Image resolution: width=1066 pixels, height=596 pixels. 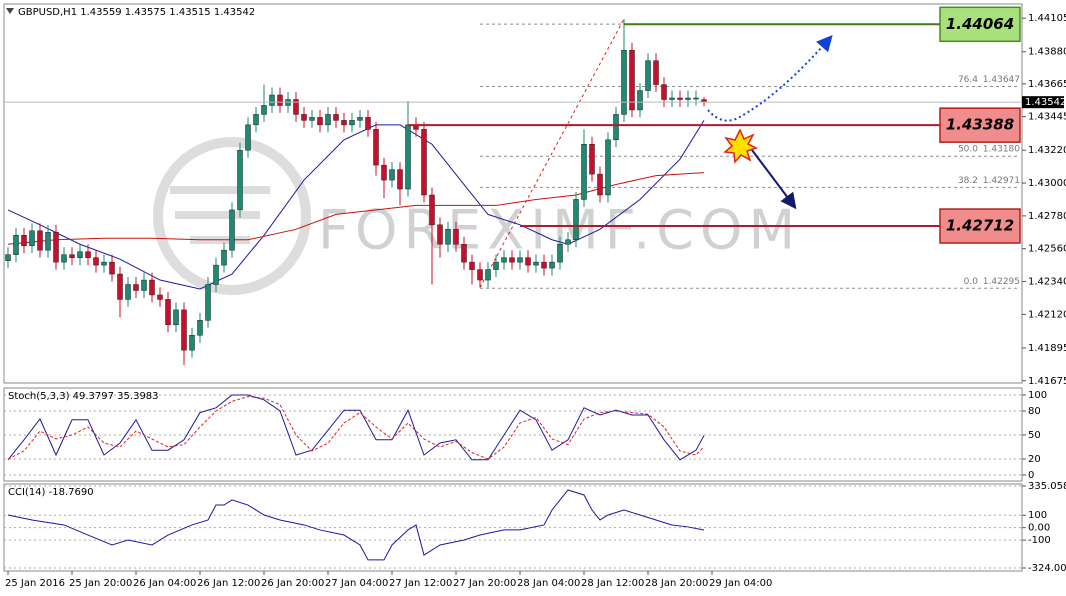 I want to click on y-tick-label: 1.43665, so click(x=1047, y=84).